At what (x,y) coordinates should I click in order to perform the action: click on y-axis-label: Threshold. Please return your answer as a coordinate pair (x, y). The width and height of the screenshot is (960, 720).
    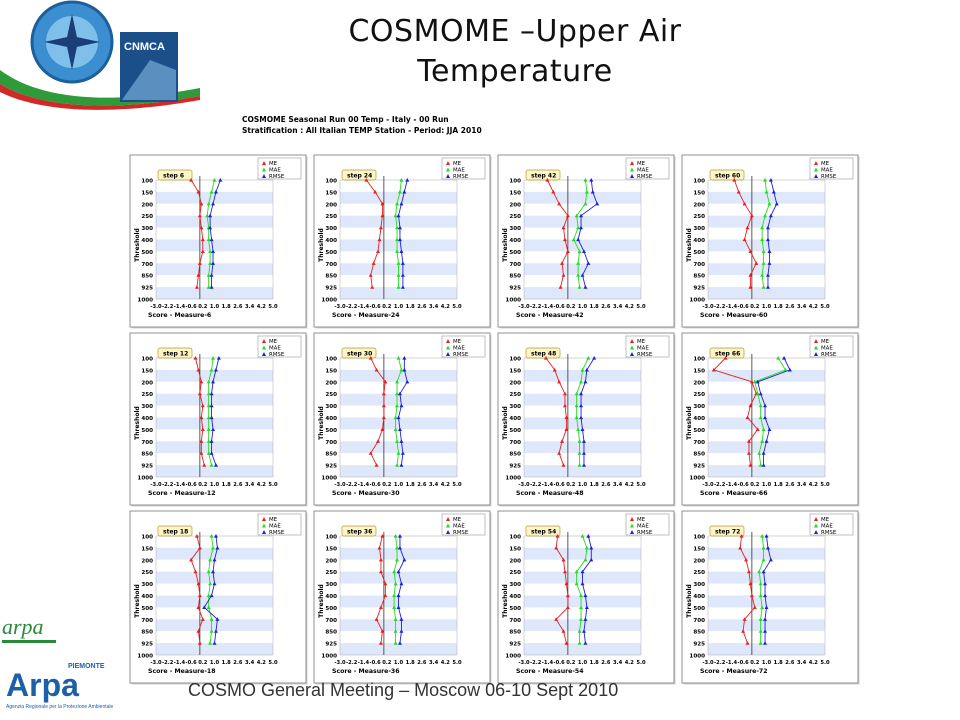
    Looking at the image, I should click on (321, 245).